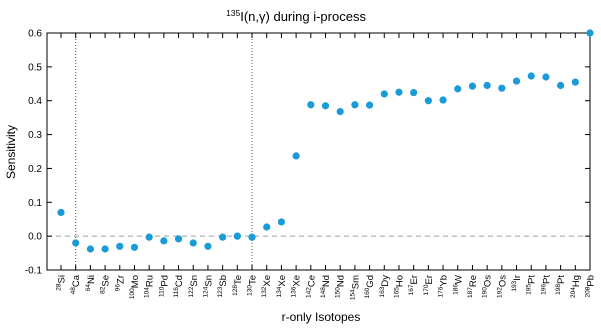 The image size is (601, 329). Describe the element at coordinates (250, 290) in the screenshot. I see `isotope-mass-number: 130` at that location.